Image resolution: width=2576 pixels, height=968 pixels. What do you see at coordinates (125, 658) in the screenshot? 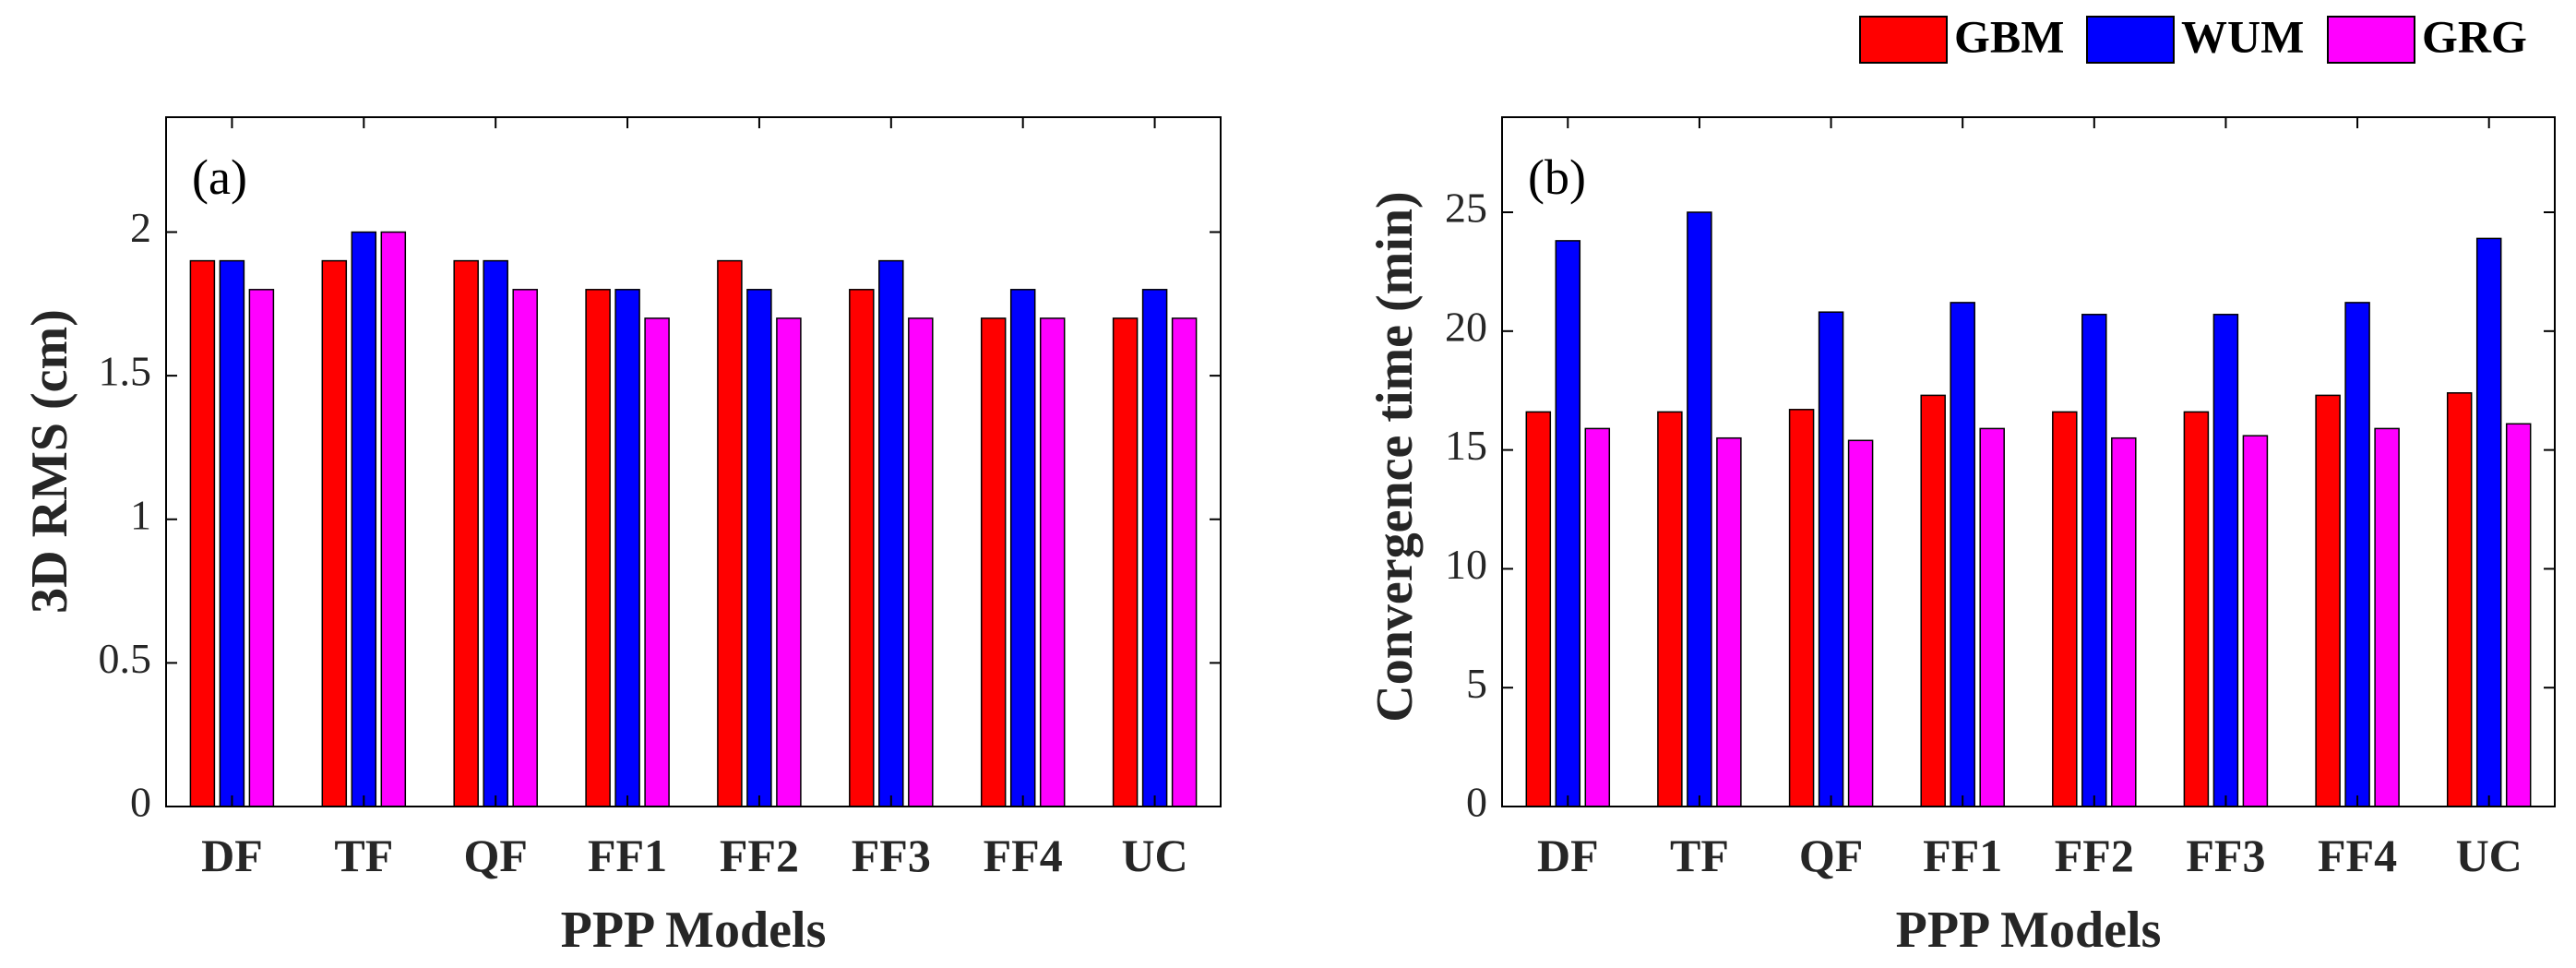
I see `y-tick-label: 0.5` at bounding box center [125, 658].